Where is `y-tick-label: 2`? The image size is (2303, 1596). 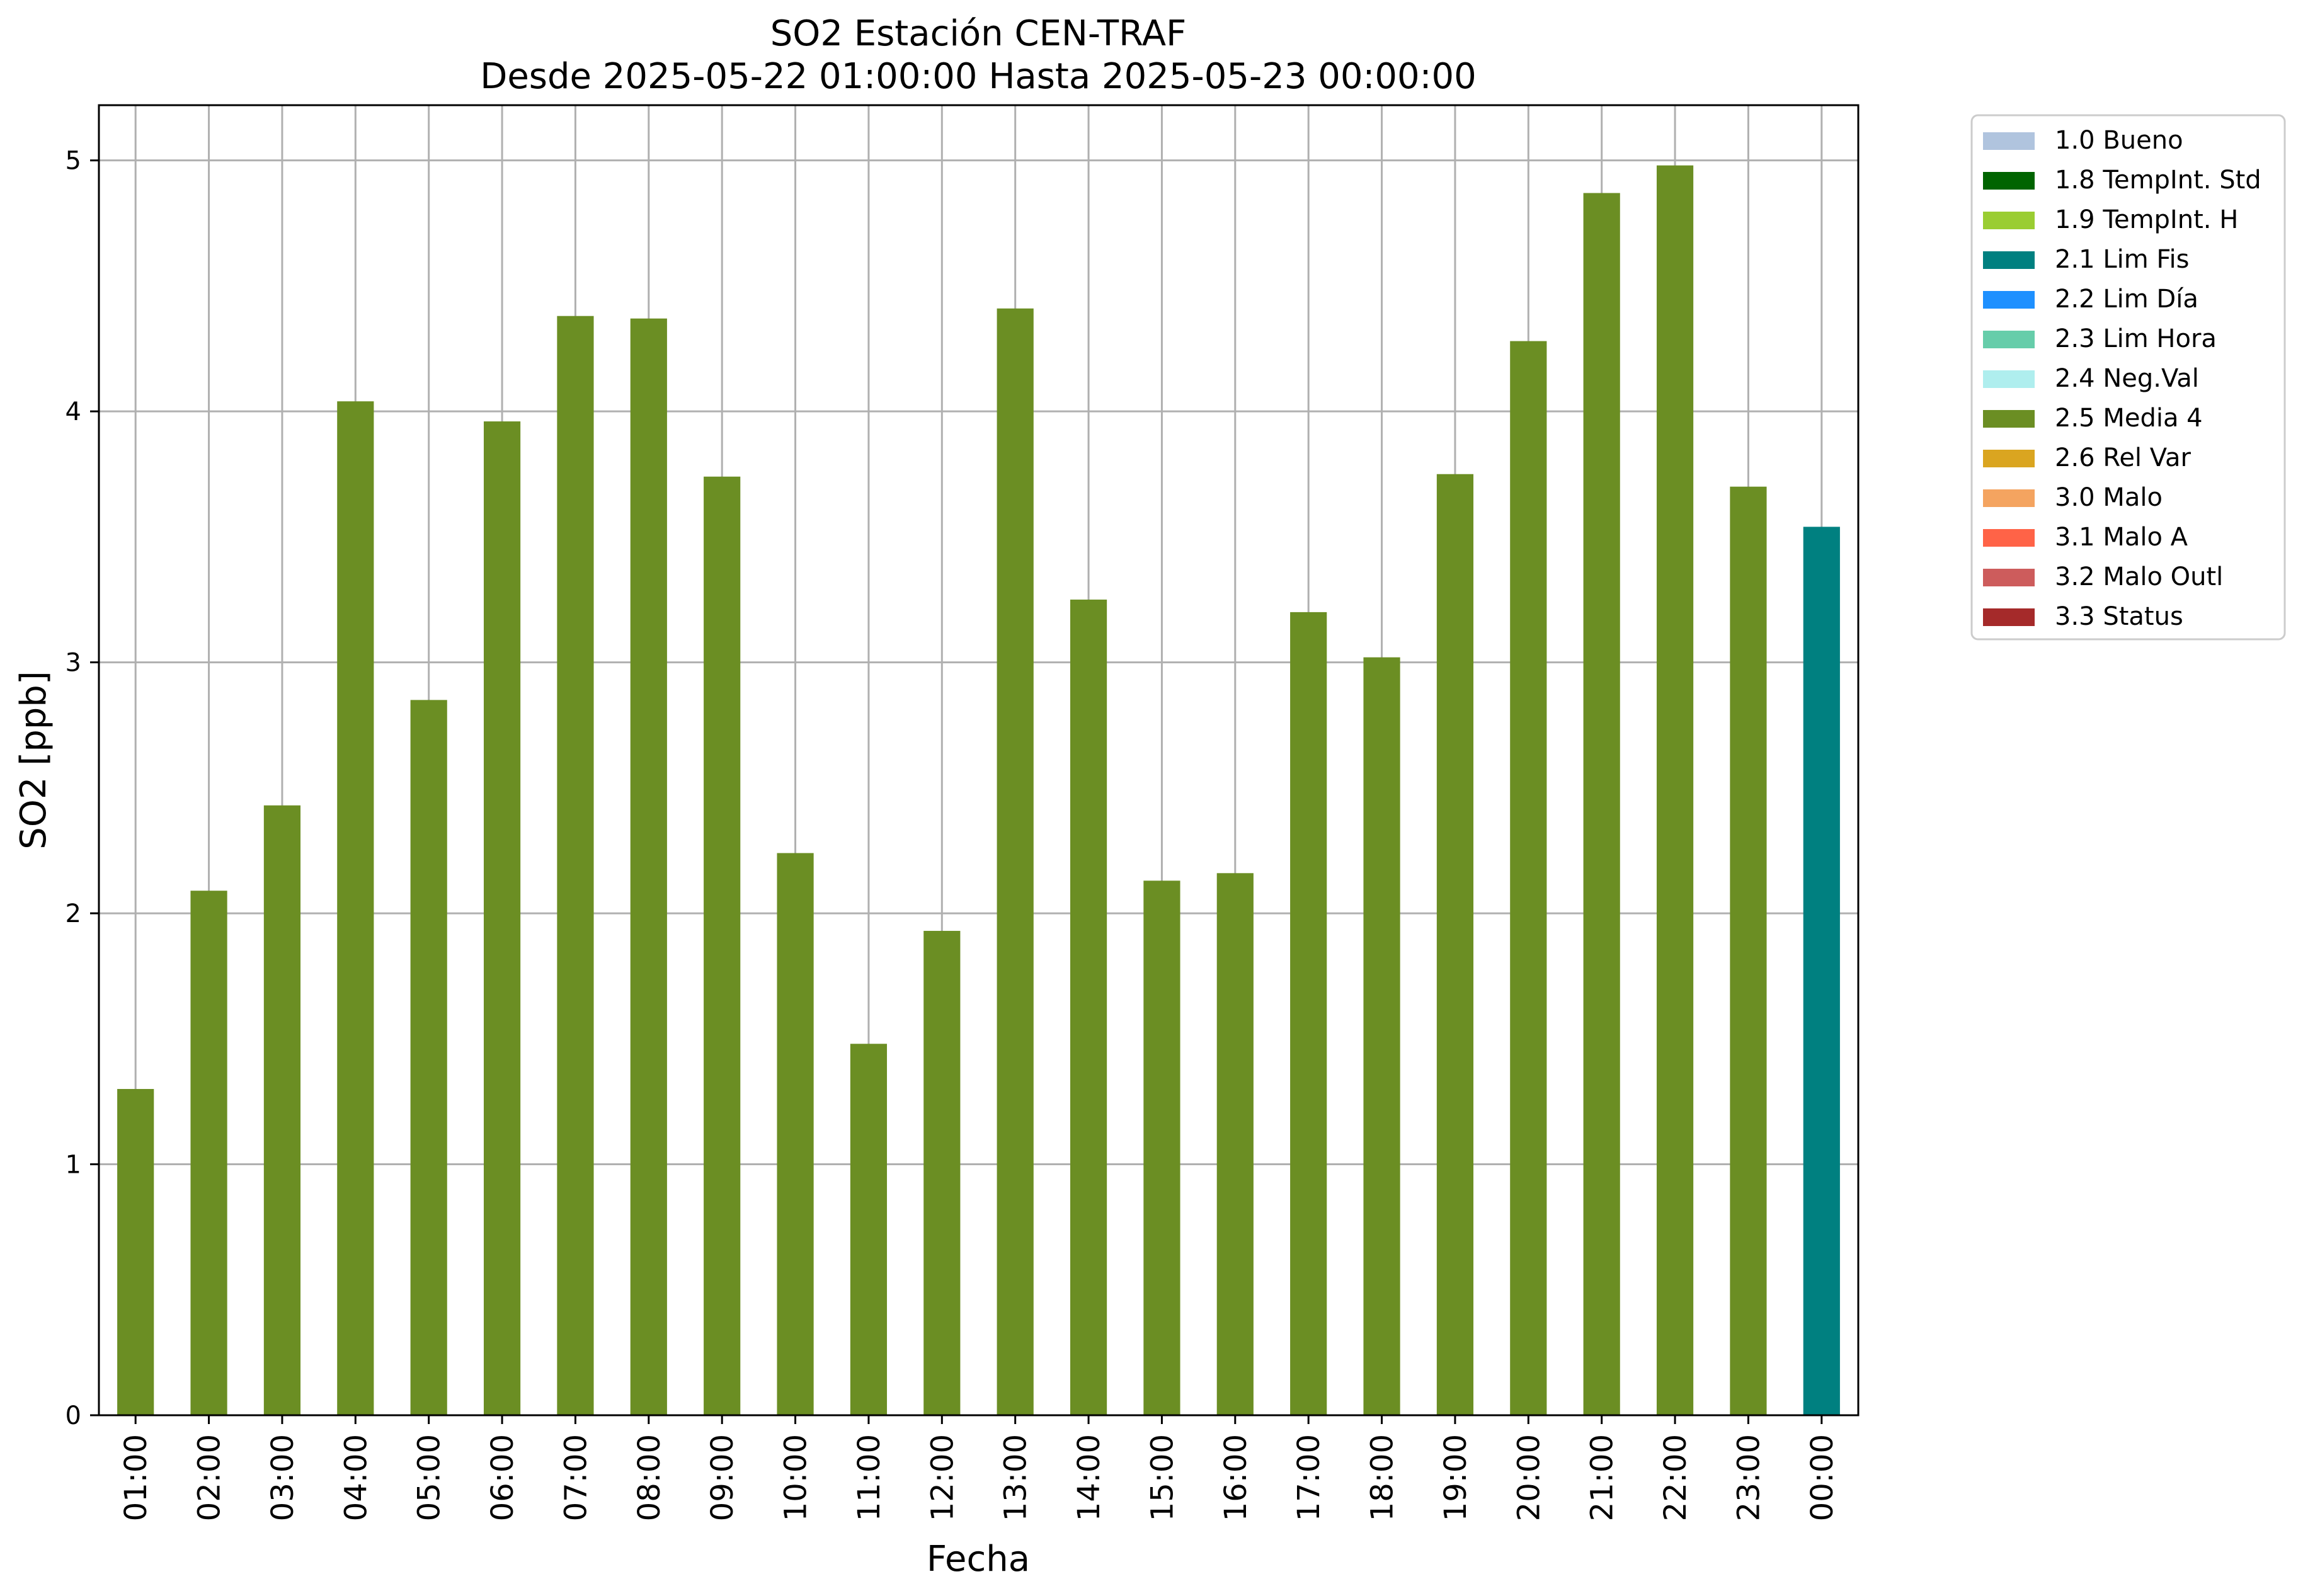
y-tick-label: 2 is located at coordinates (74, 913).